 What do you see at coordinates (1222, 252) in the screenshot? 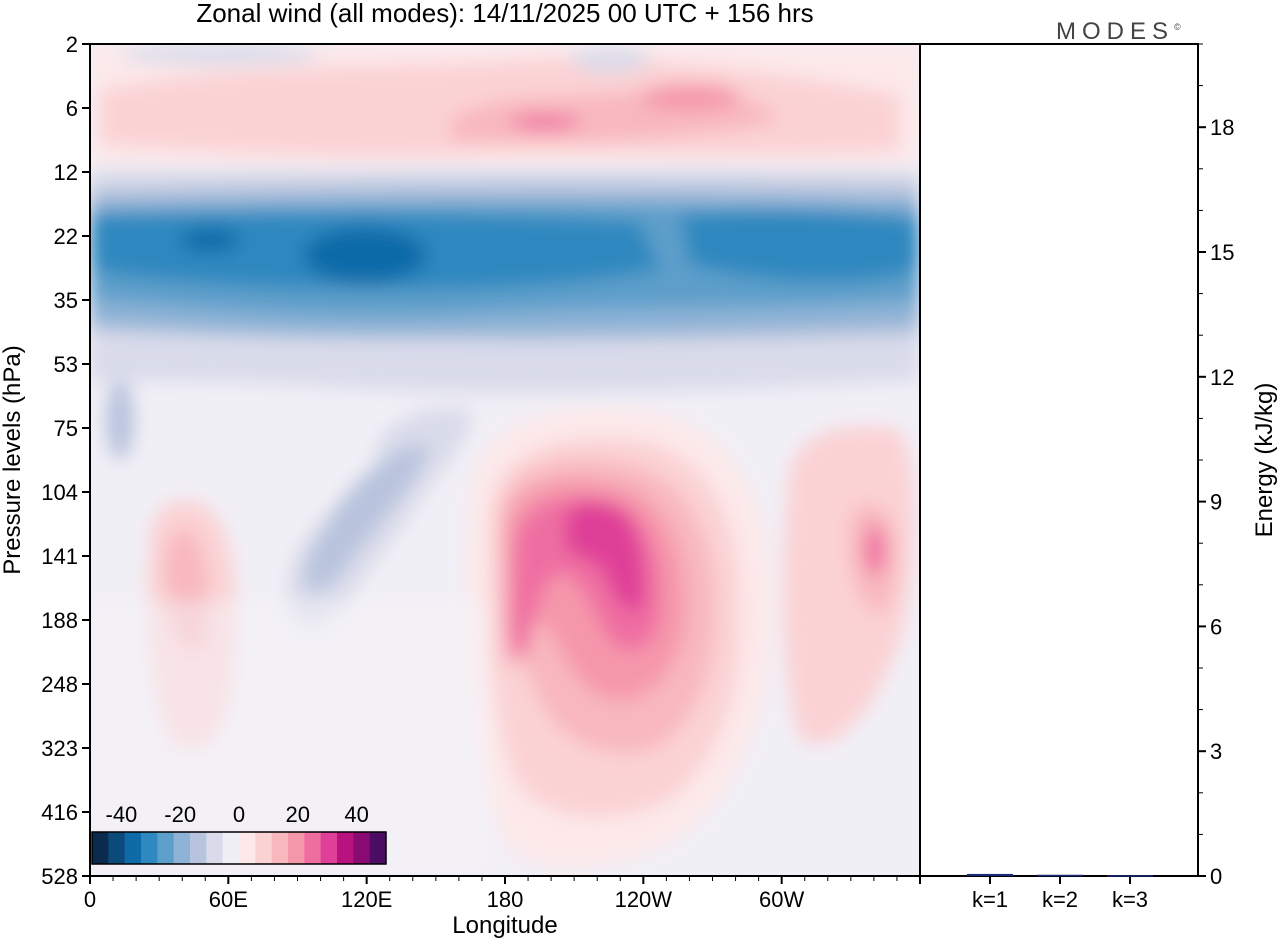
I see `energy-tick-label: 15` at bounding box center [1222, 252].